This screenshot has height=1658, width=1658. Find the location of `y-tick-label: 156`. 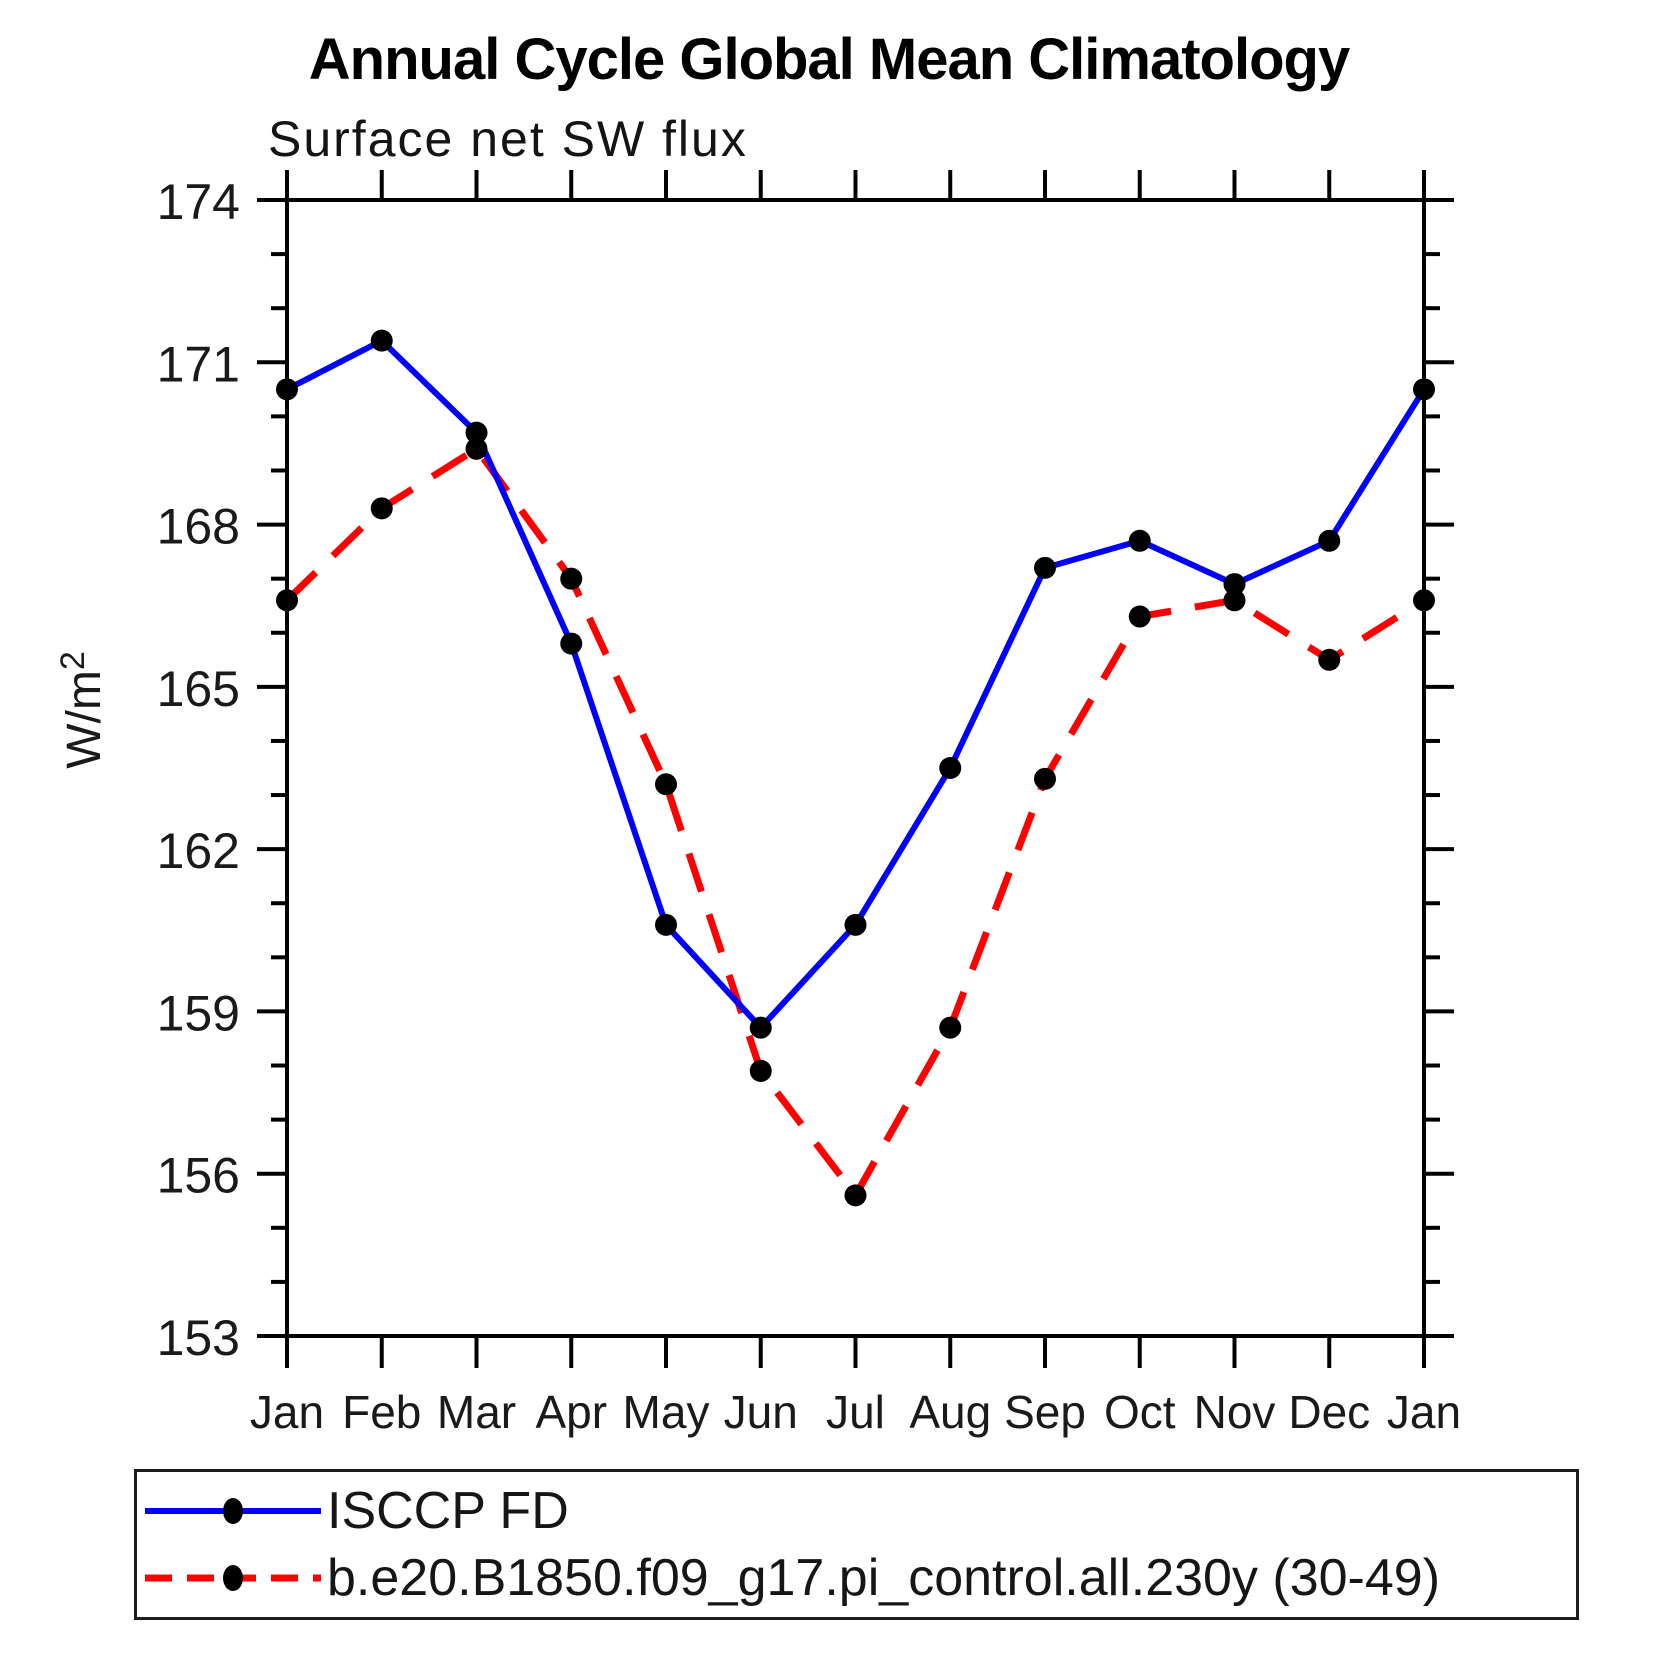

y-tick-label: 156 is located at coordinates (198, 1176).